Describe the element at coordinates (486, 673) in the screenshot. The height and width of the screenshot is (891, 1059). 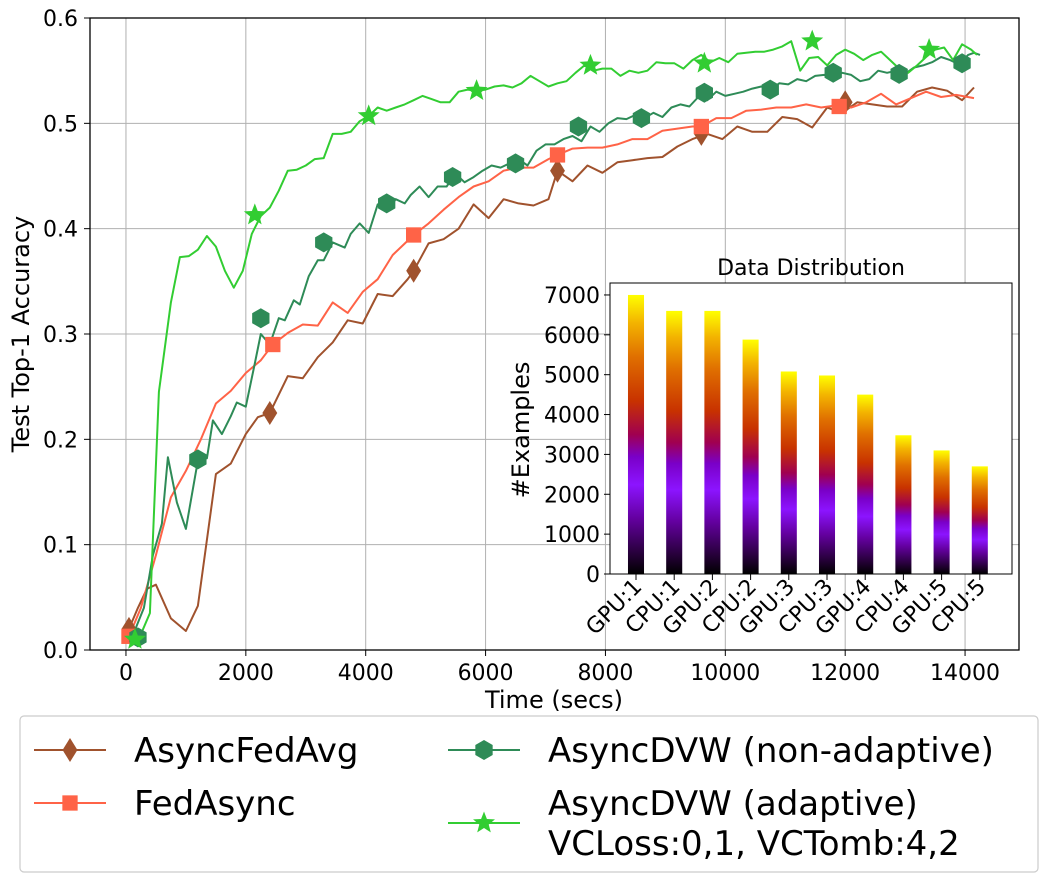
I see `main-x-tick-label: 6000` at that location.